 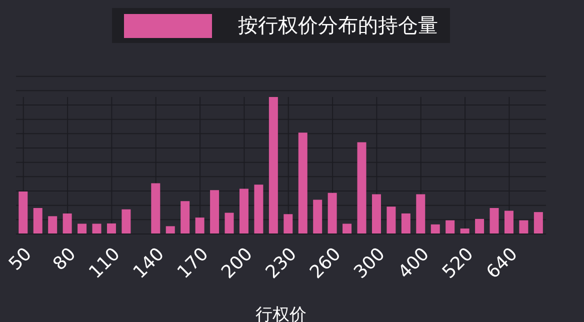 I want to click on x-tick-label: 520, so click(x=458, y=263).